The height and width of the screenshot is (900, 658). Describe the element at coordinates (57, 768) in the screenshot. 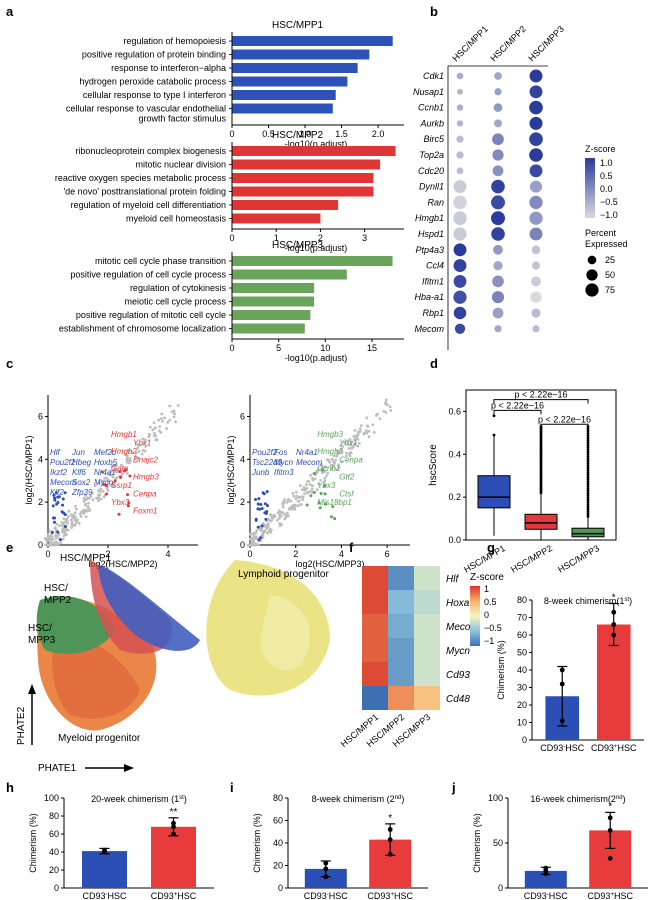

I see `phate1-label: PHATE1` at that location.